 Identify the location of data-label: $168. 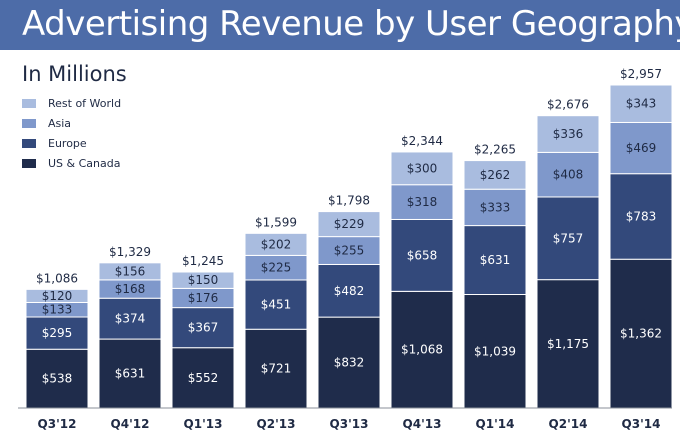
(130, 289).